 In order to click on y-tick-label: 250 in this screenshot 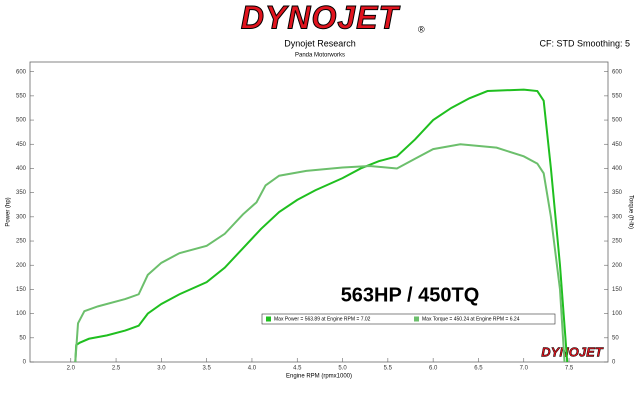, I will do `click(21, 242)`.